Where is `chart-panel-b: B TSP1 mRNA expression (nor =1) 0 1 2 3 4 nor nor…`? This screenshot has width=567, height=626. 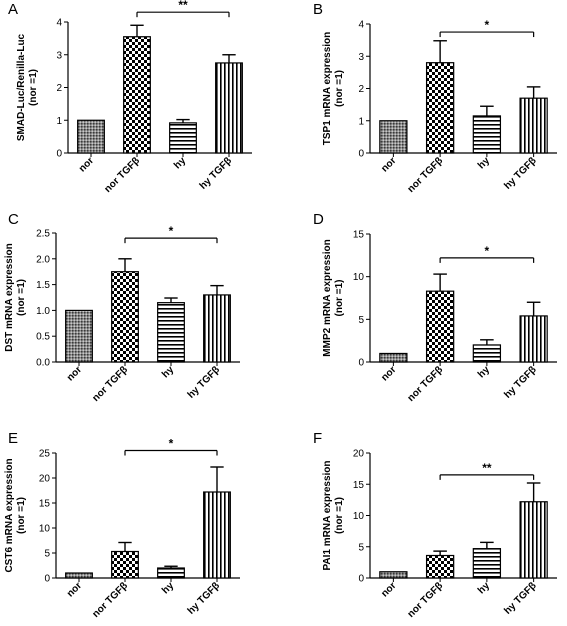
chart-panel-b: B TSP1 mRNA expression (nor =1) 0 1 2 3 4 nor nor… is located at coordinates (435, 98).